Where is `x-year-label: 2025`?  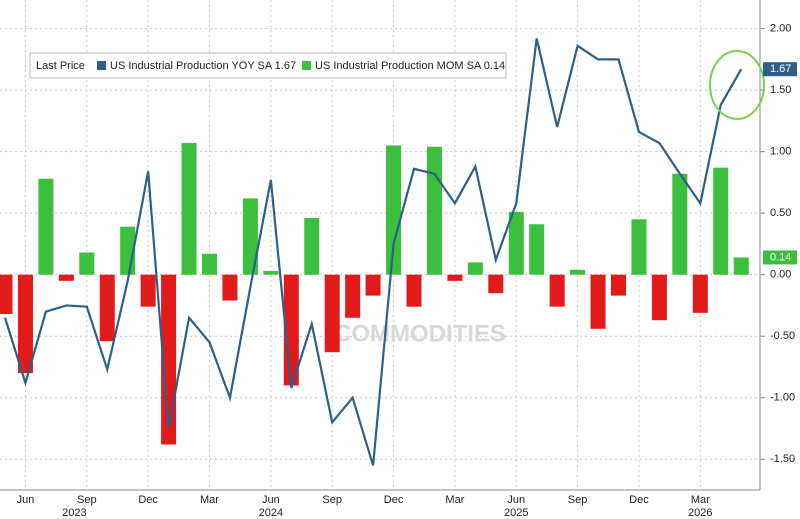 x-year-label: 2025 is located at coordinates (516, 513).